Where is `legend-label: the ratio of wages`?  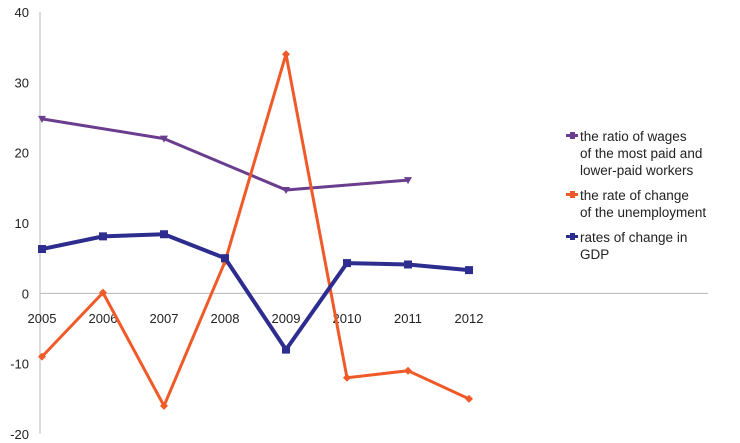 legend-label: the ratio of wages is located at coordinates (633, 136).